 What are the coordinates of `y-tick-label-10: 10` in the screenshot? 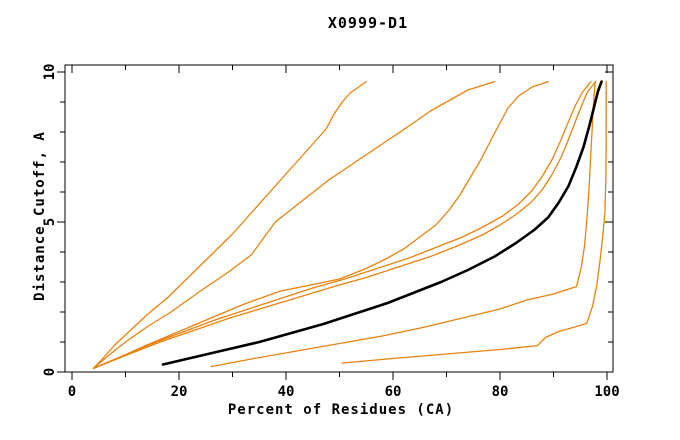 It's located at (50, 72).